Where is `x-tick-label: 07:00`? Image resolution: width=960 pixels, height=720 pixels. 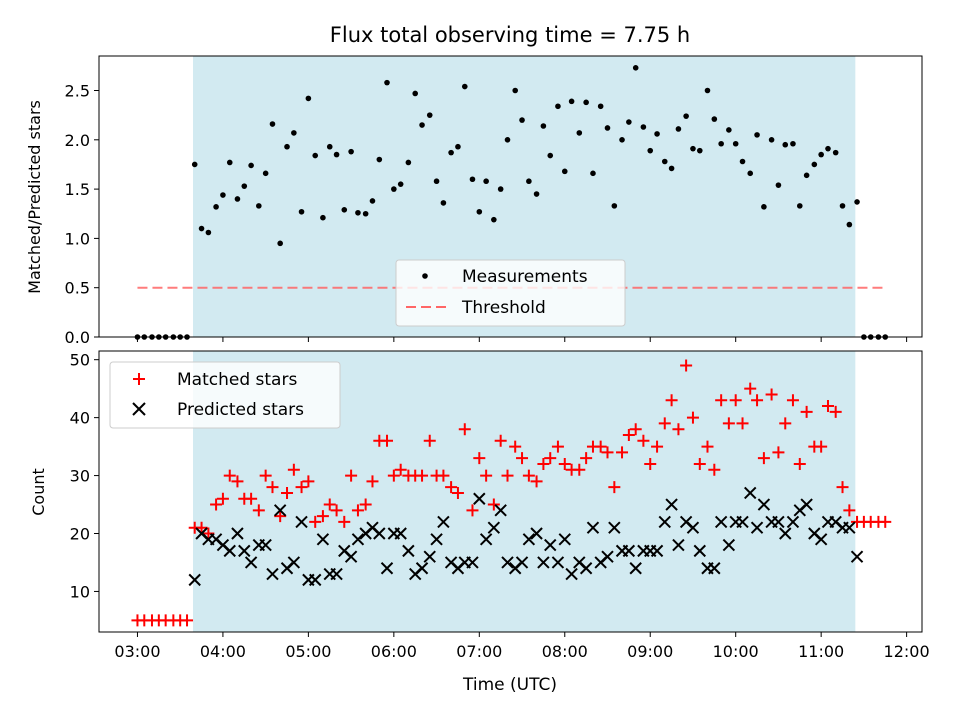
x-tick-label: 07:00 is located at coordinates (479, 651).